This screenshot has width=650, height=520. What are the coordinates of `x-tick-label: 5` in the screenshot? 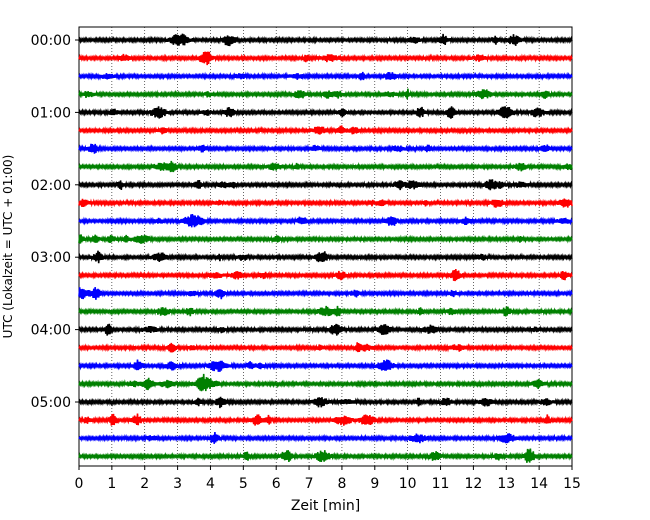 It's located at (243, 484).